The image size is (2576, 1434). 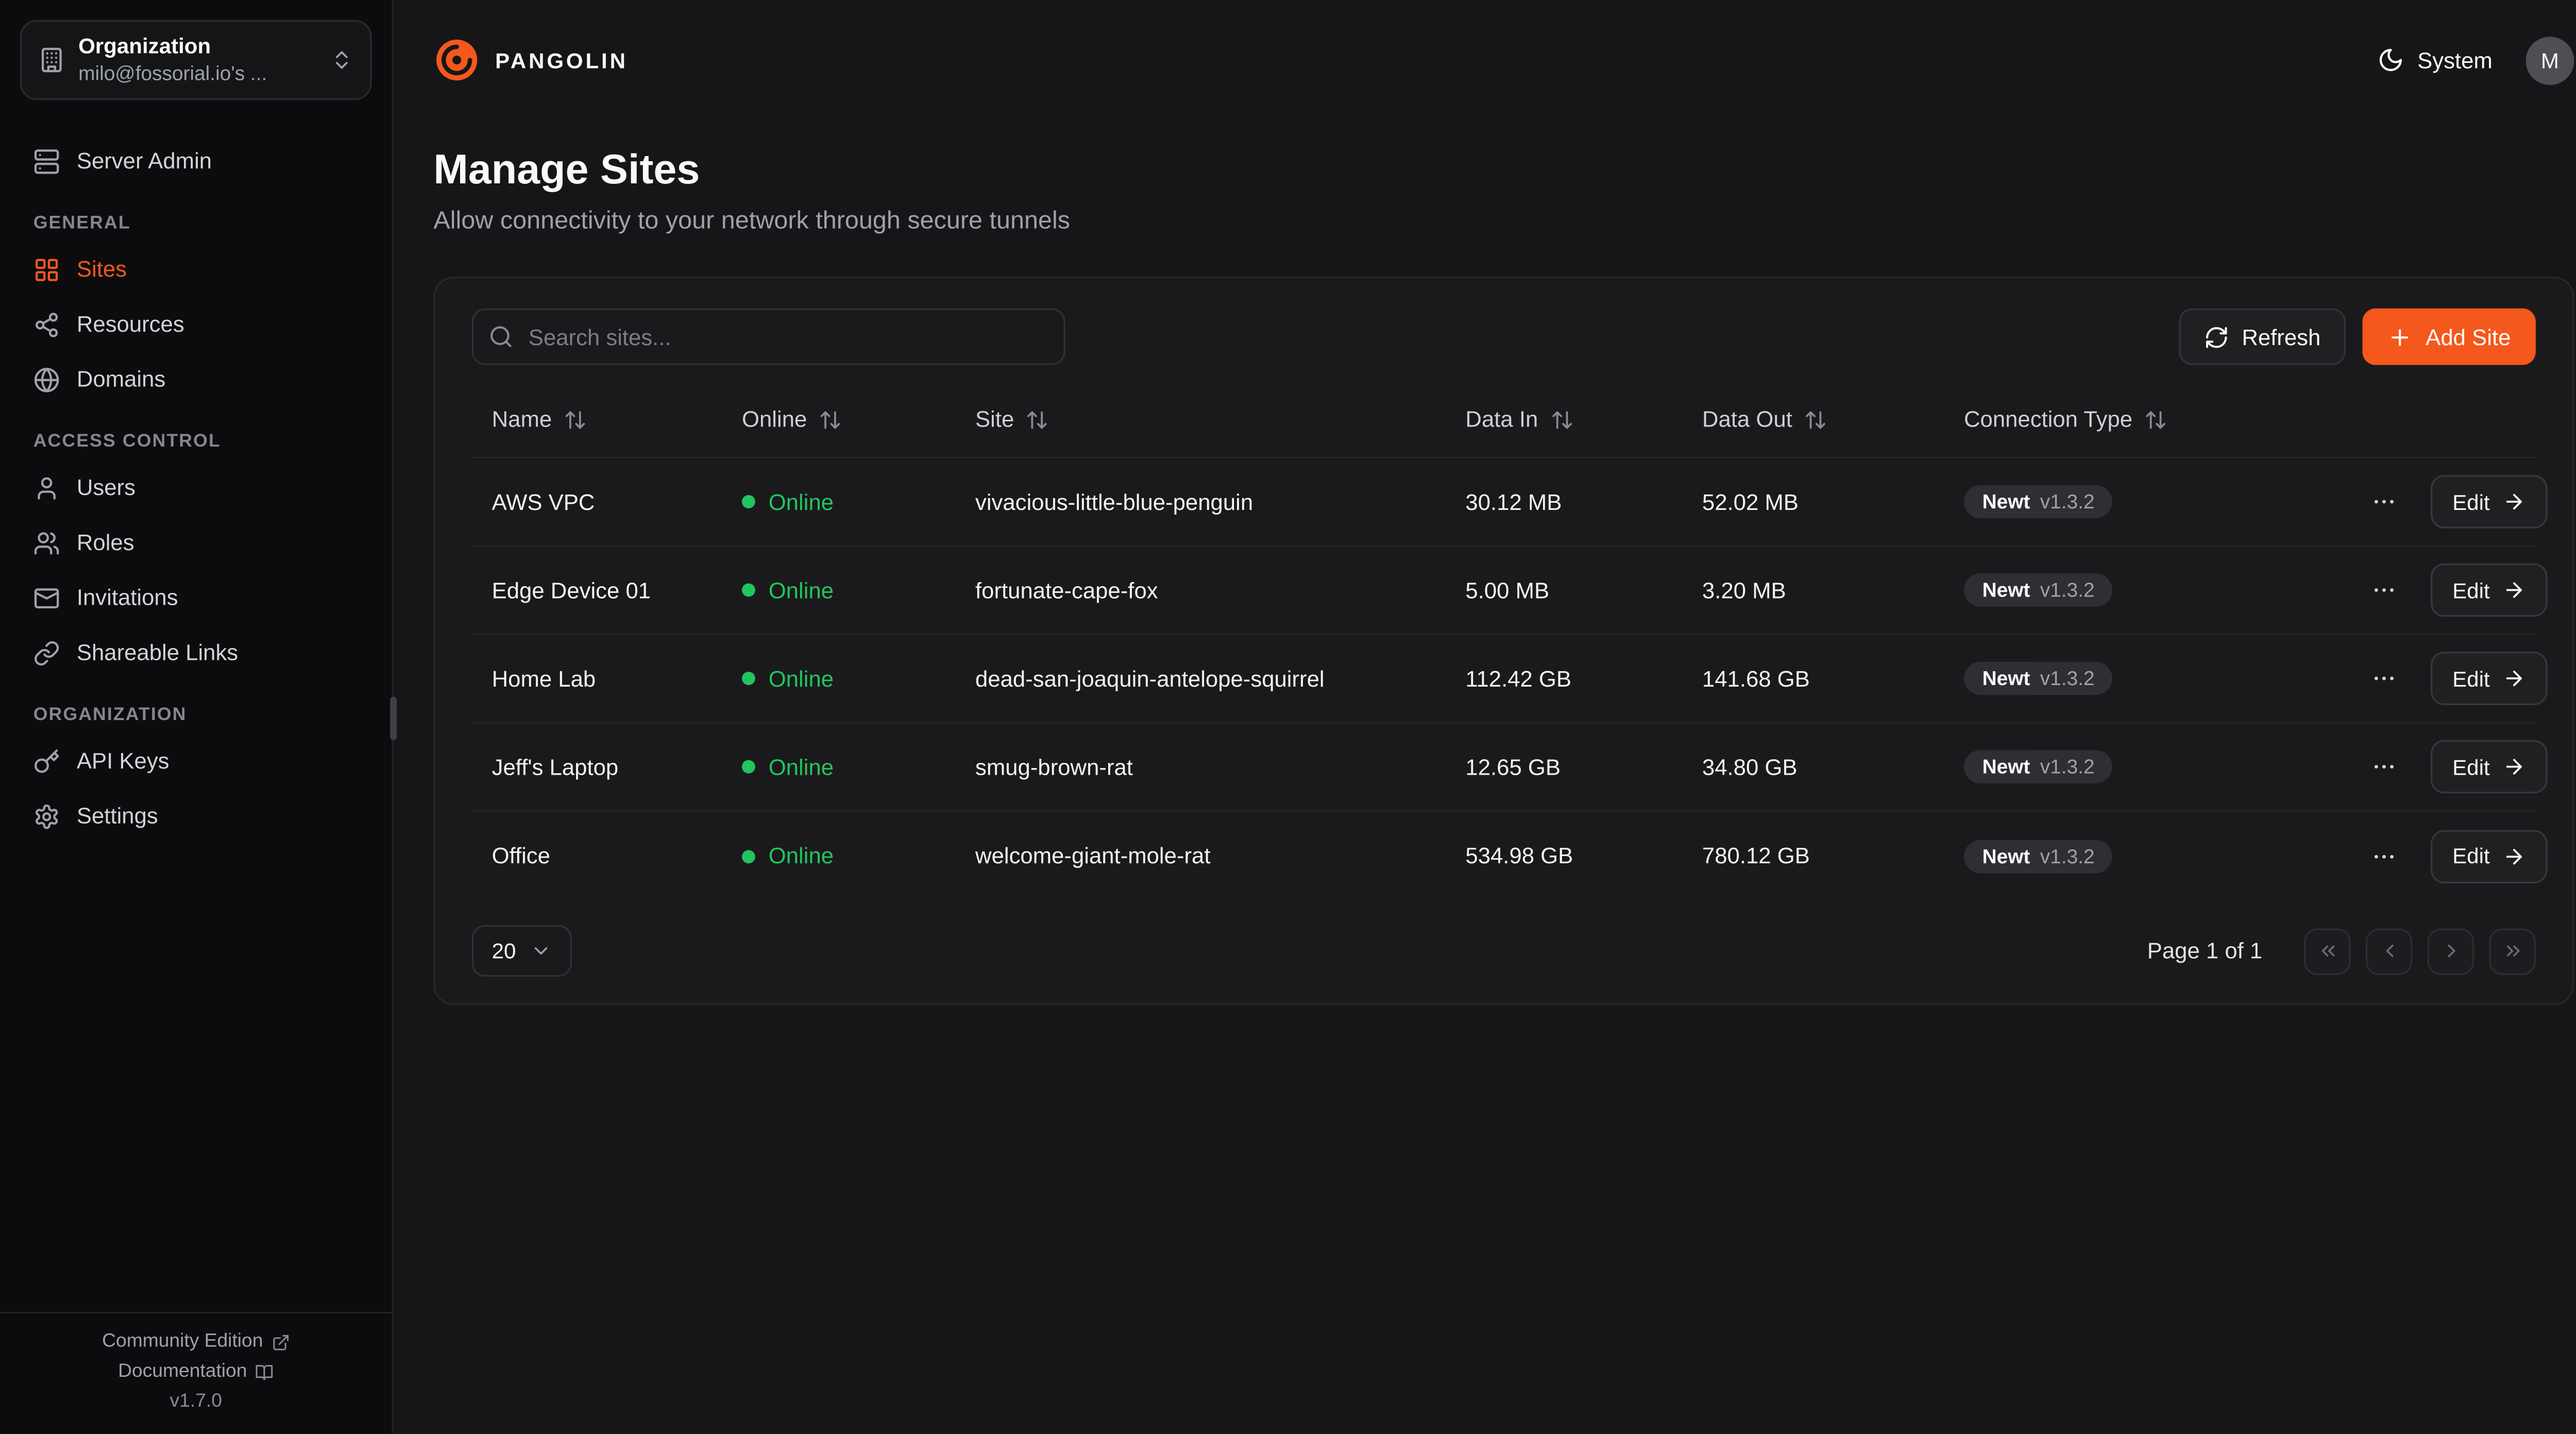 I want to click on column-header-data-out: Data Out, so click(x=1813, y=419).